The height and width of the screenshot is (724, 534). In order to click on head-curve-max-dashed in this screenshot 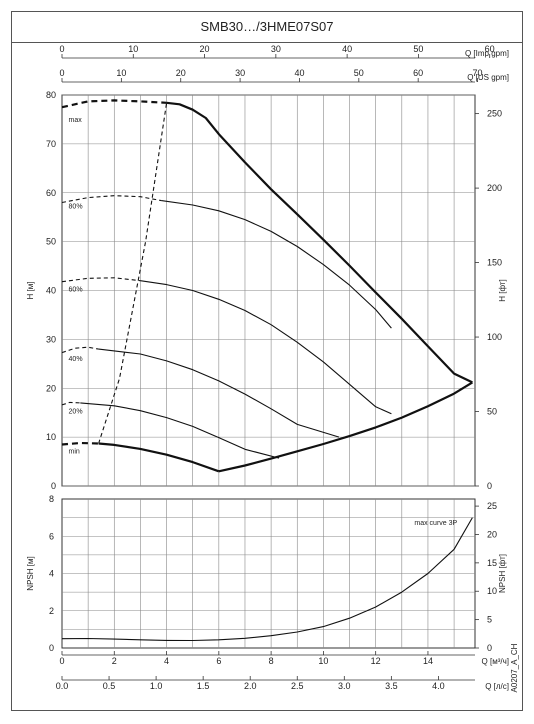, I will do `click(114, 104)`.